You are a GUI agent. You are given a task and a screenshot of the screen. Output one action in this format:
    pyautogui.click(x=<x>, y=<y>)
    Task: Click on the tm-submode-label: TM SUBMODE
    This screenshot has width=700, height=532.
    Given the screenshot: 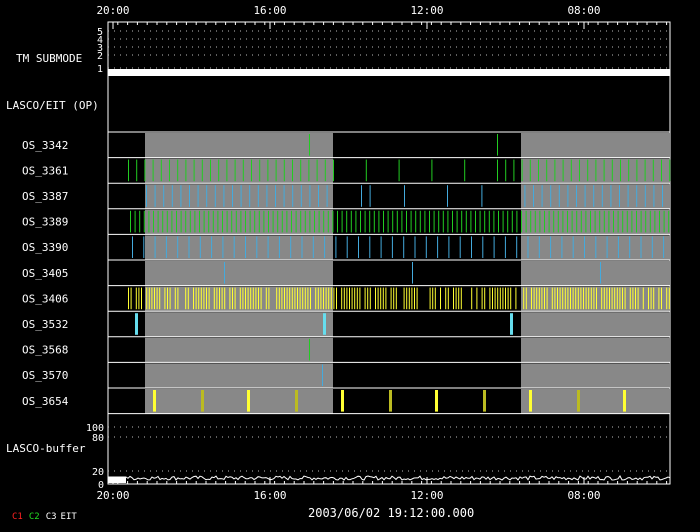 What is the action you would take?
    pyautogui.click(x=49, y=58)
    